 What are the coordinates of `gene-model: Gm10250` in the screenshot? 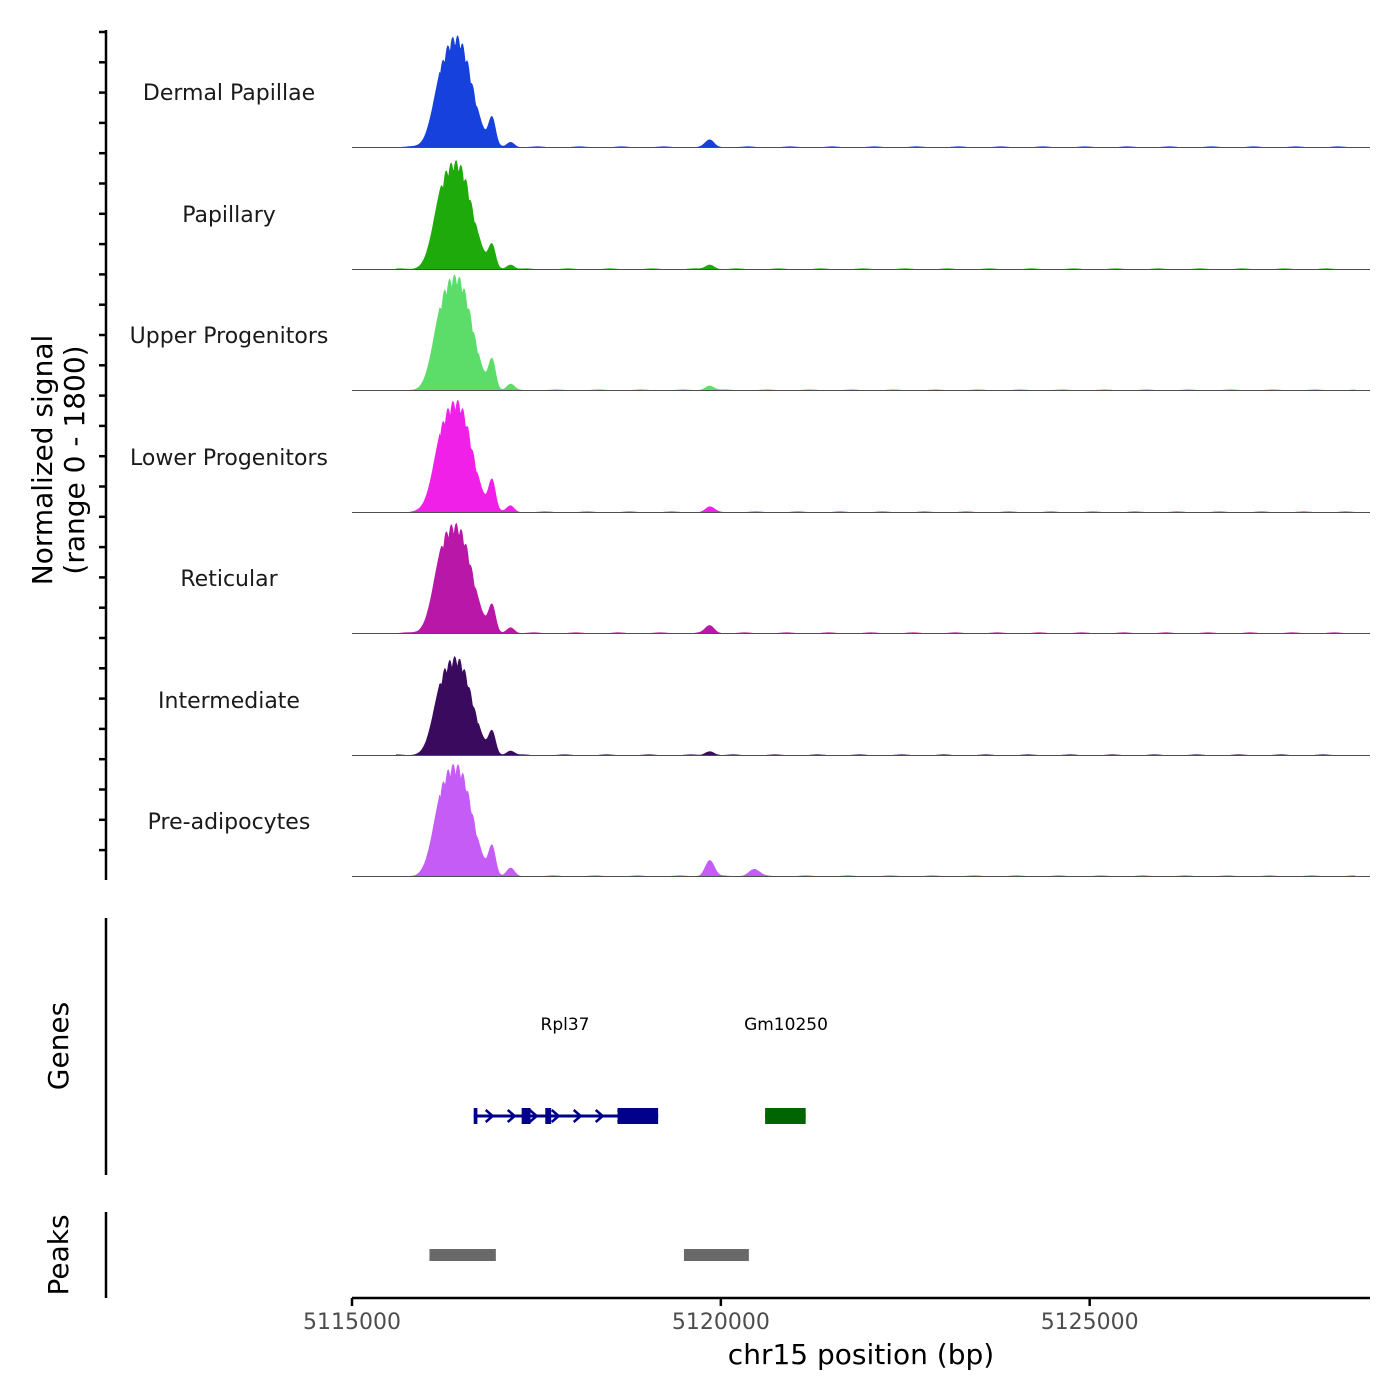 It's located at (786, 1069).